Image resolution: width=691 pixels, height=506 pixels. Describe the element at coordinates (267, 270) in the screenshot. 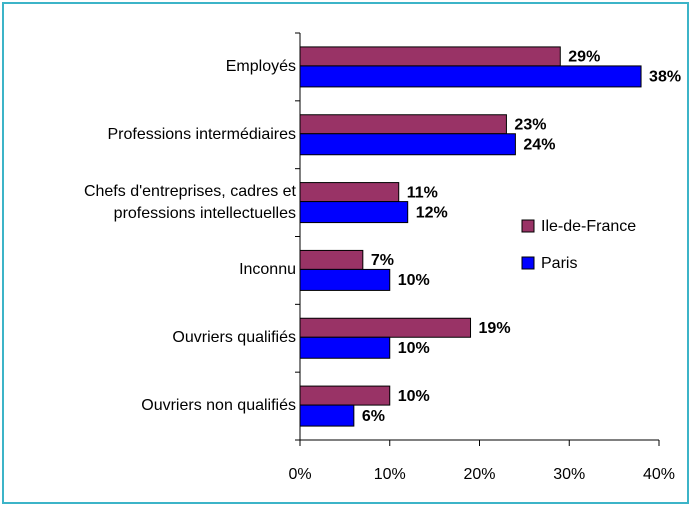

I see `y-tick-label: Inconnu` at that location.